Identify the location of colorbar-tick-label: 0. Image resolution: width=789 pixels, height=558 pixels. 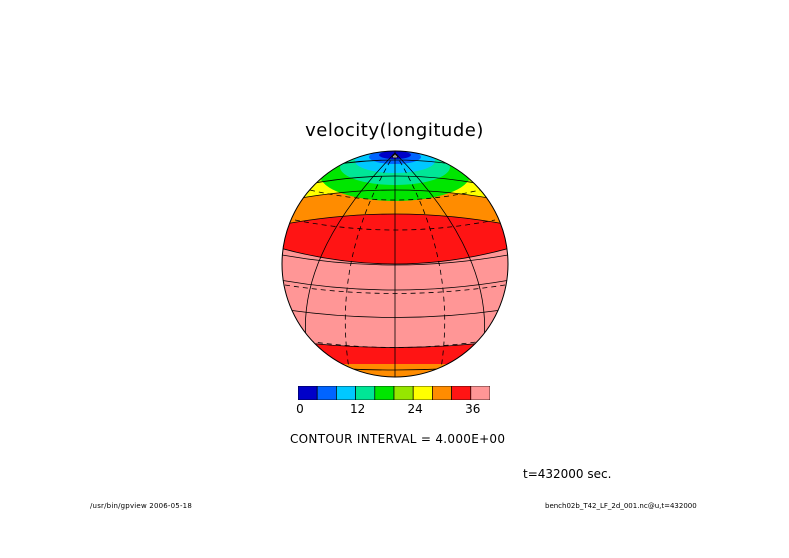
(300, 409).